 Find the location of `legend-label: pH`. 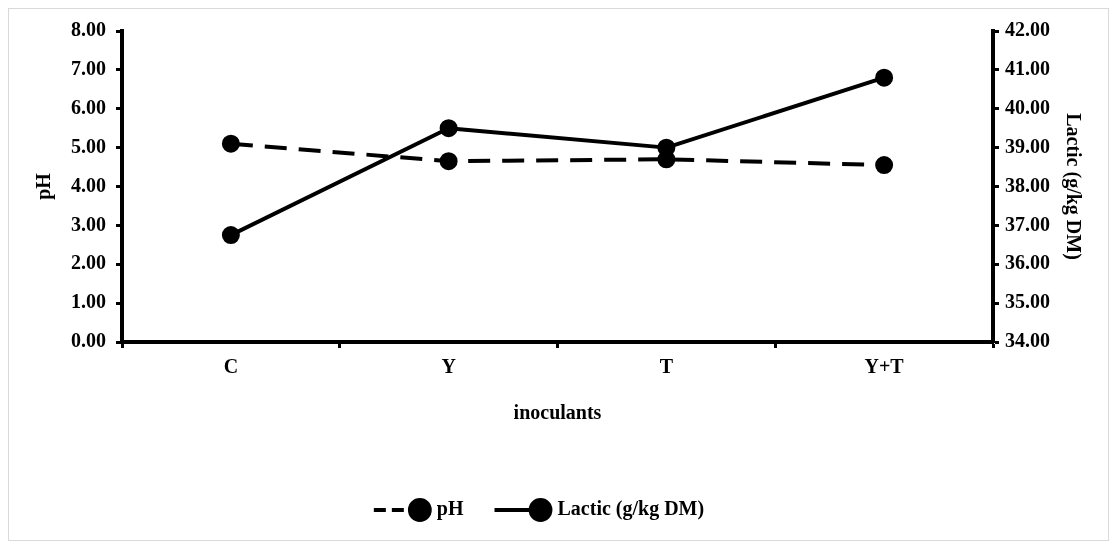

legend-label: pH is located at coordinates (450, 509).